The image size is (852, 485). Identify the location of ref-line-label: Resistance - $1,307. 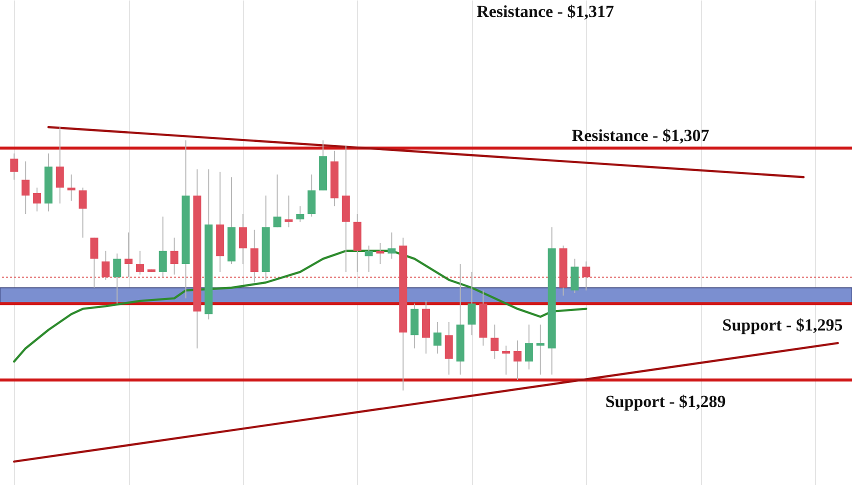
(641, 136).